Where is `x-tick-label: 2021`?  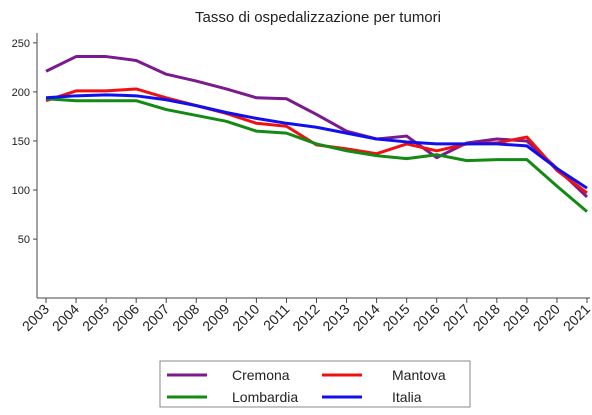 x-tick-label: 2021 is located at coordinates (576, 317).